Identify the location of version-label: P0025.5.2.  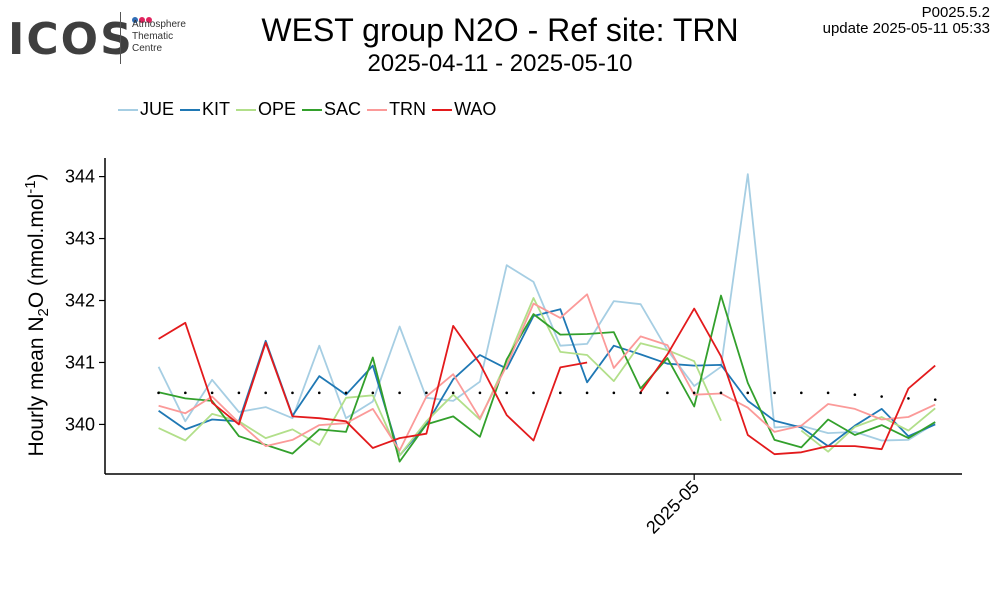
(955, 12).